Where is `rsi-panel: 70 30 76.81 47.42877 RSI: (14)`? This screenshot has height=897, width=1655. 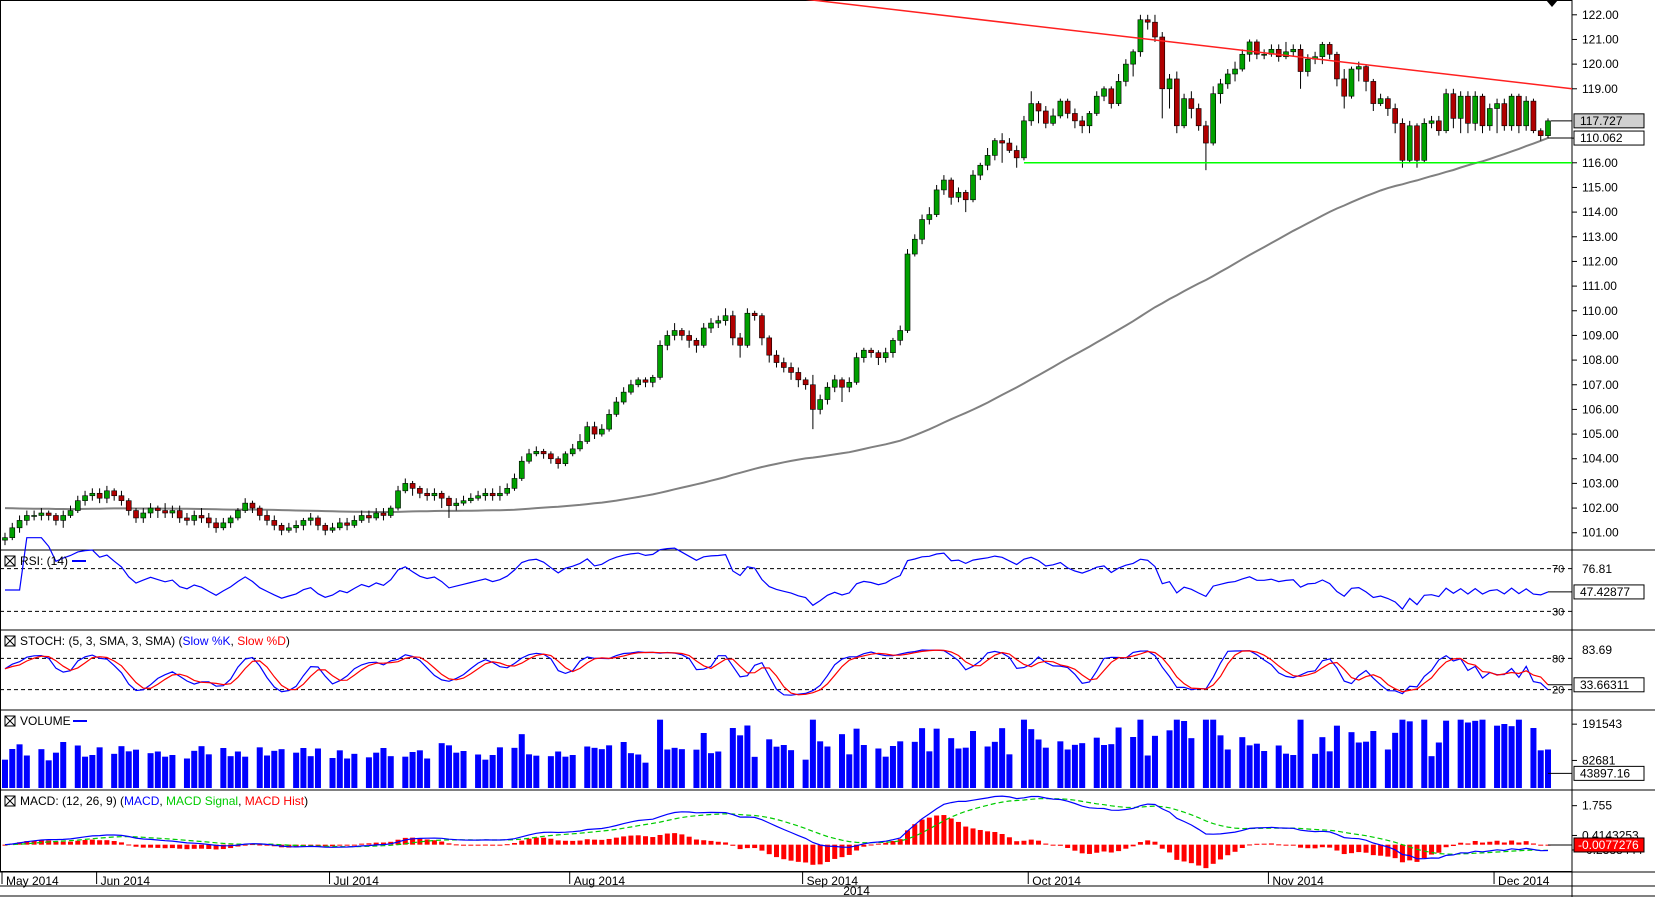 rsi-panel: 70 30 76.81 47.42877 RSI: (14) is located at coordinates (822, 578).